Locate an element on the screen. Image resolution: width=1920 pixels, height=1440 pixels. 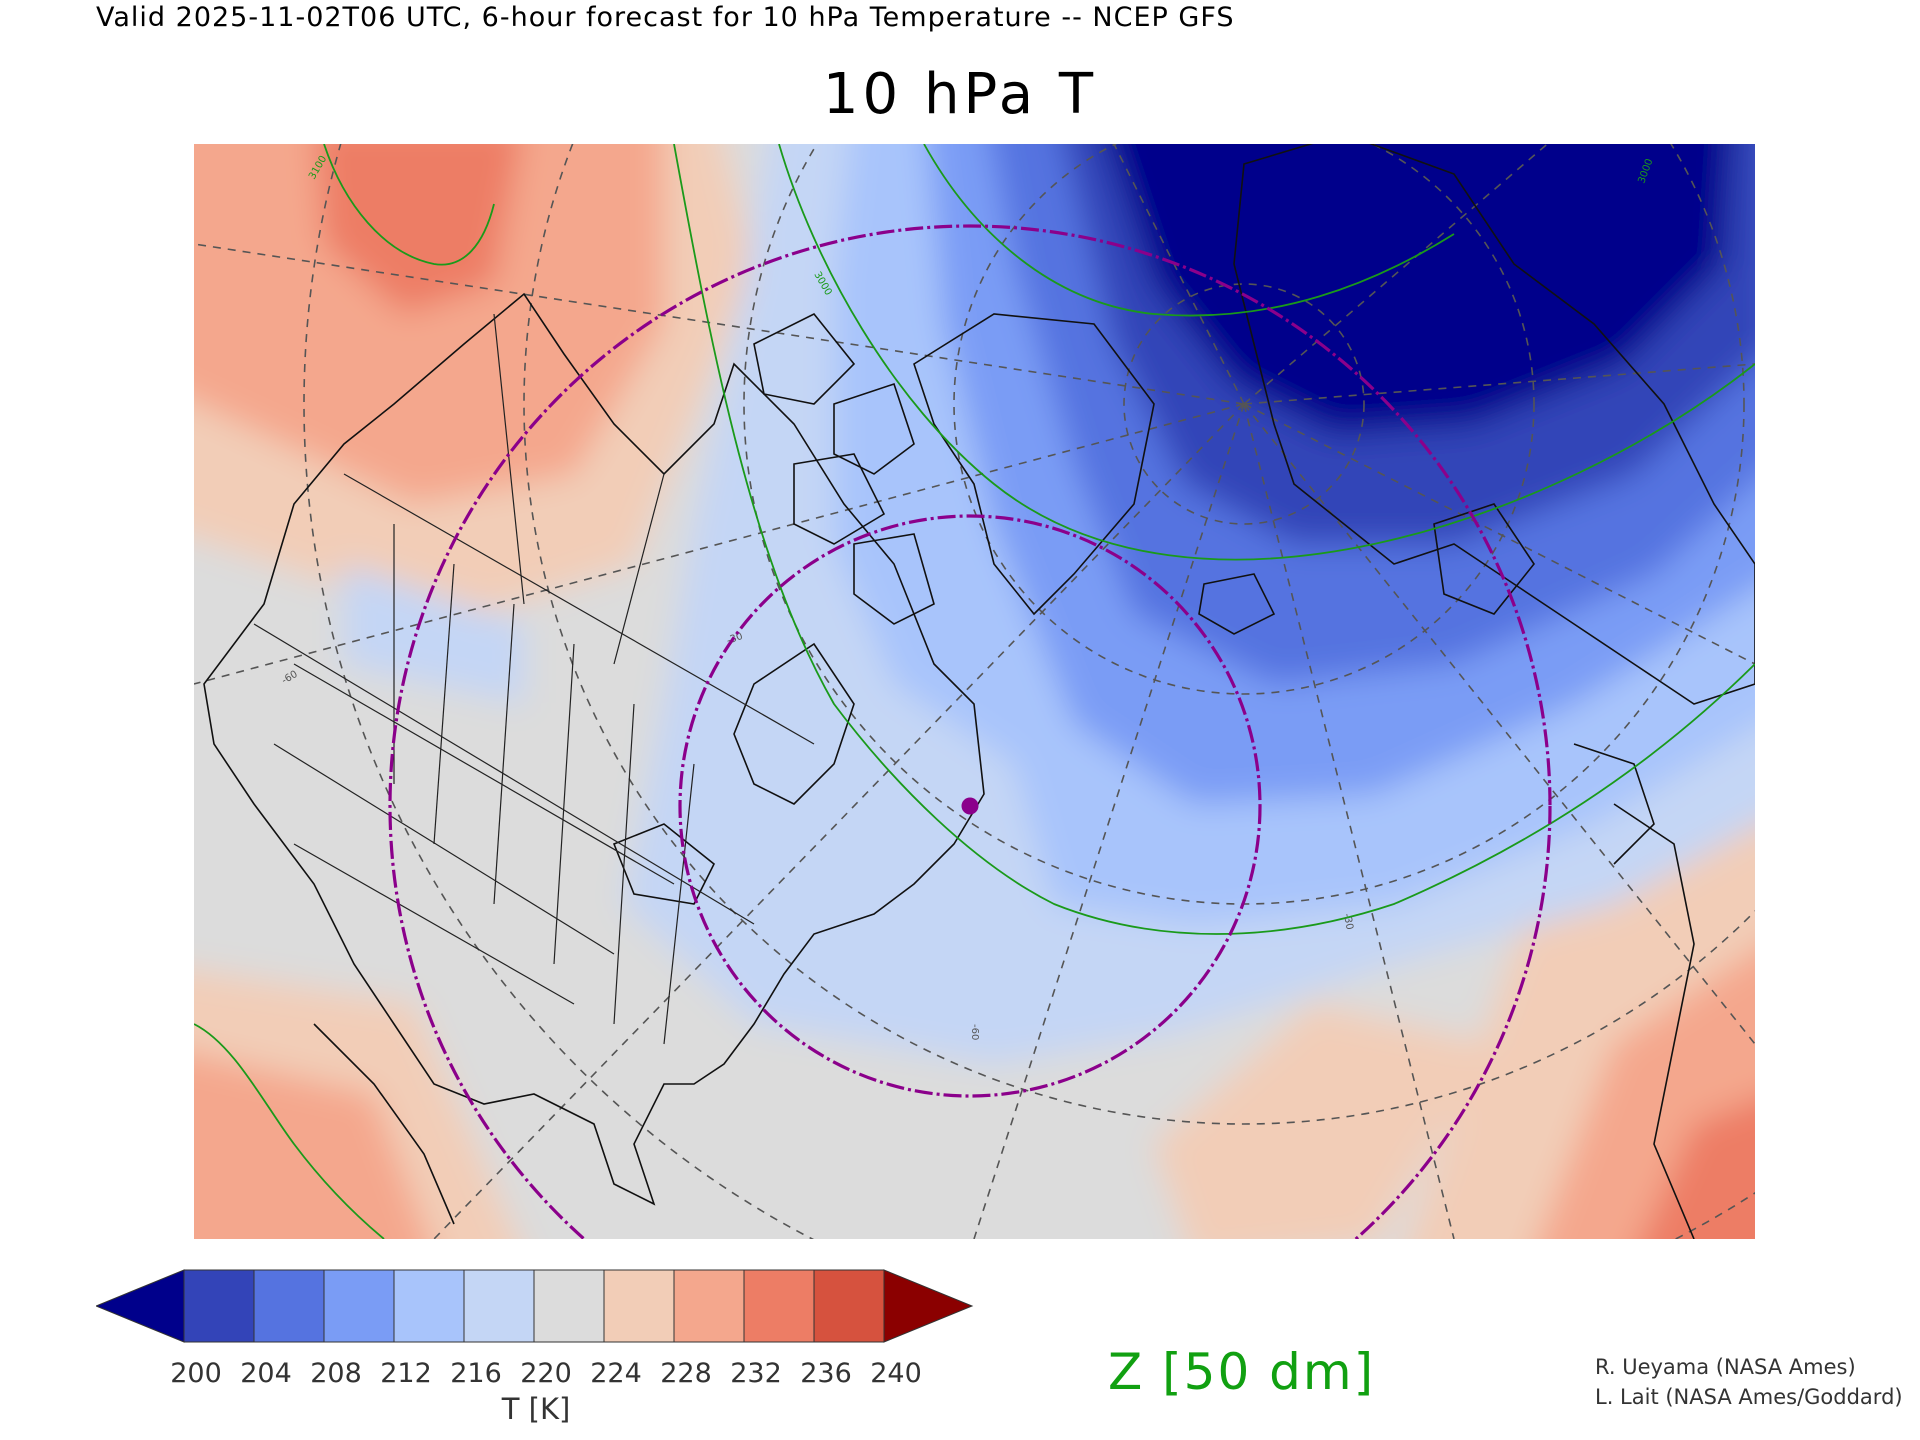
colorbar-tick: 204 is located at coordinates (266, 1373).